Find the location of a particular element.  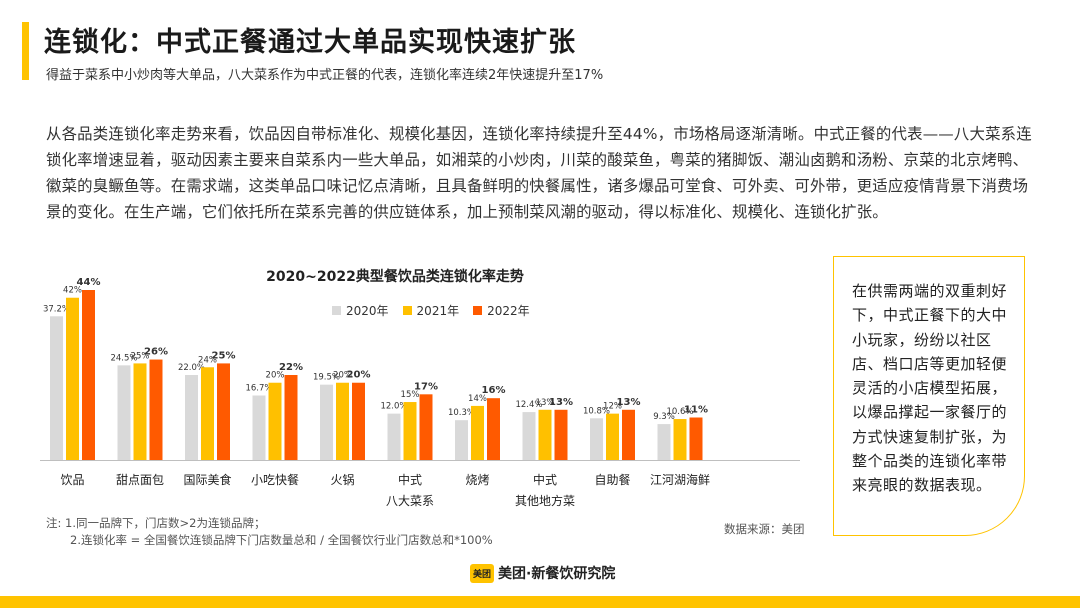

data-label-2021年-7: 13% is located at coordinates (545, 403).